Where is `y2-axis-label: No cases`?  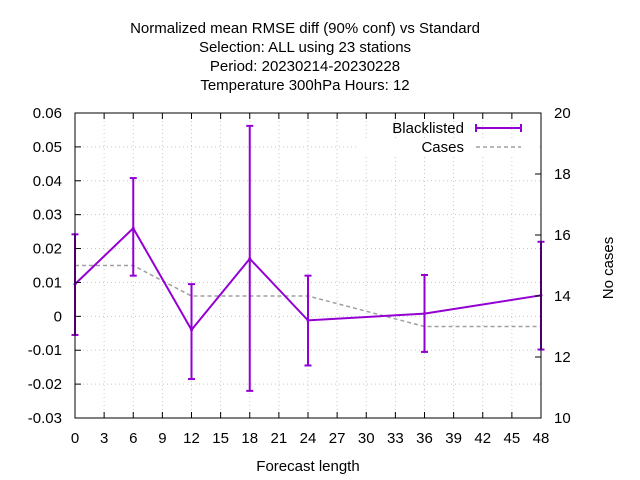
y2-axis-label: No cases is located at coordinates (608, 268).